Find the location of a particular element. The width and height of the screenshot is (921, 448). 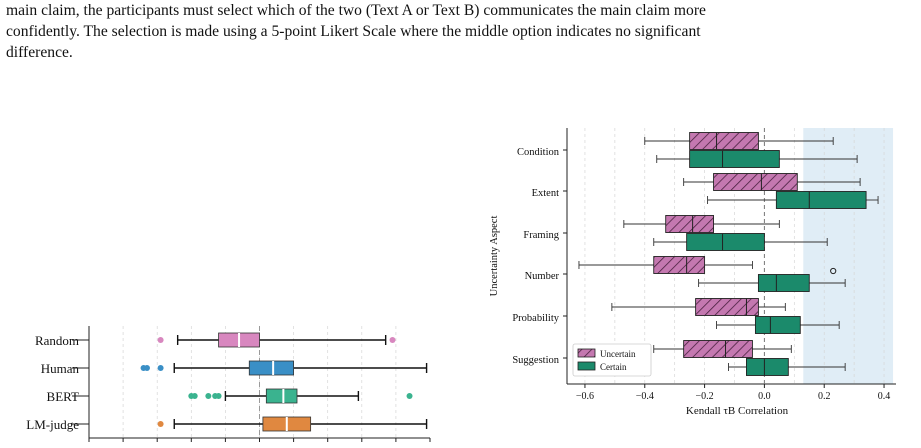

category-label: Human is located at coordinates (60, 368).